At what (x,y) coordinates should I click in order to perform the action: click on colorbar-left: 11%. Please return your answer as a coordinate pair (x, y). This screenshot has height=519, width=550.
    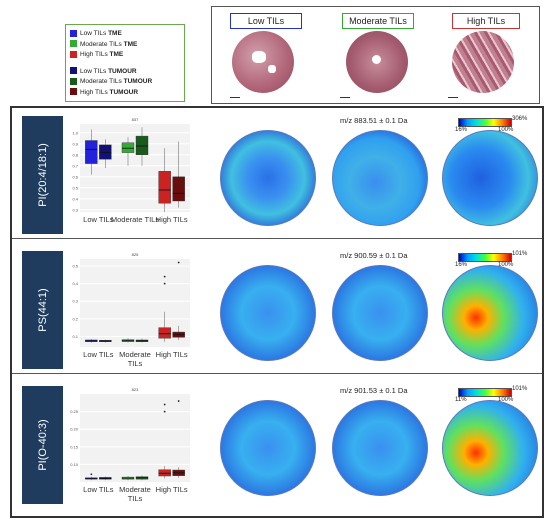
    Looking at the image, I should click on (461, 400).